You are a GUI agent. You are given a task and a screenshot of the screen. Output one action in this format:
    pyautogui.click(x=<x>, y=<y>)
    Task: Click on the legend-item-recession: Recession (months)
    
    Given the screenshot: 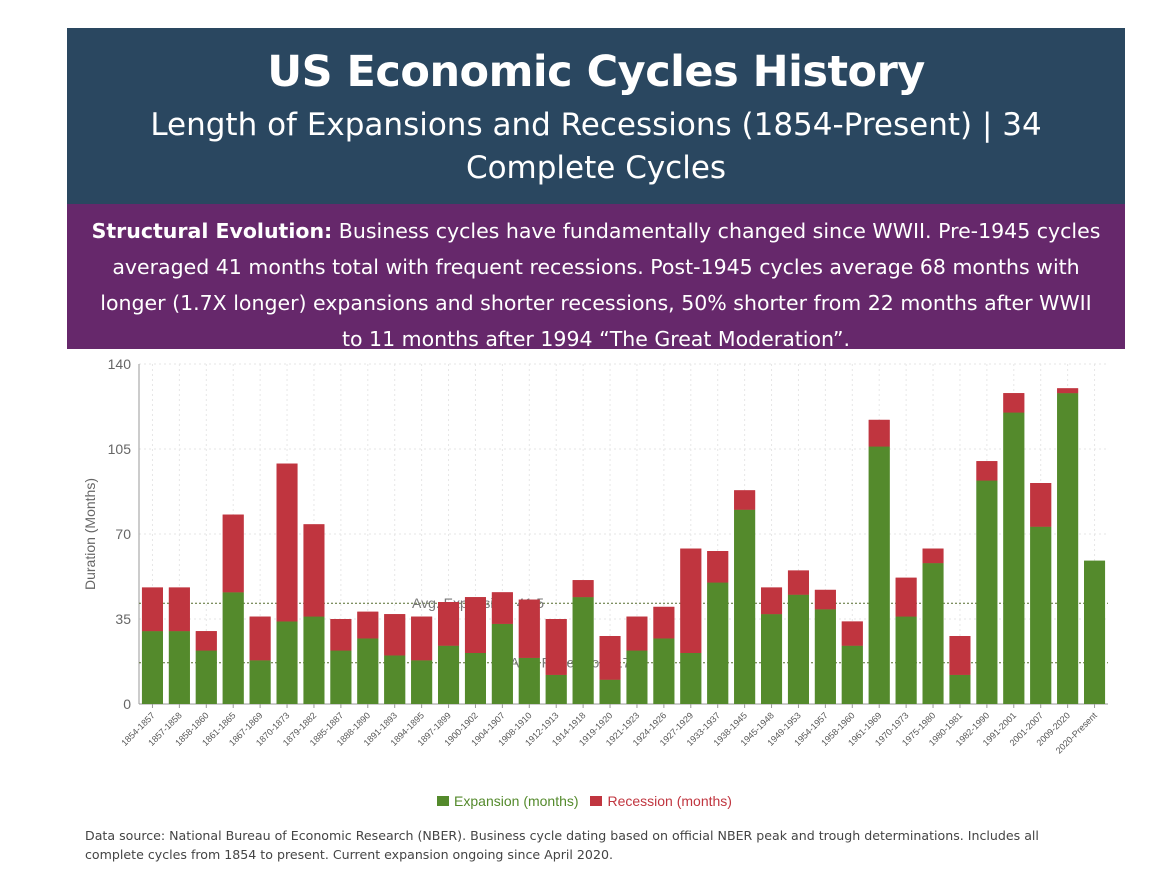 What is the action you would take?
    pyautogui.click(x=661, y=801)
    